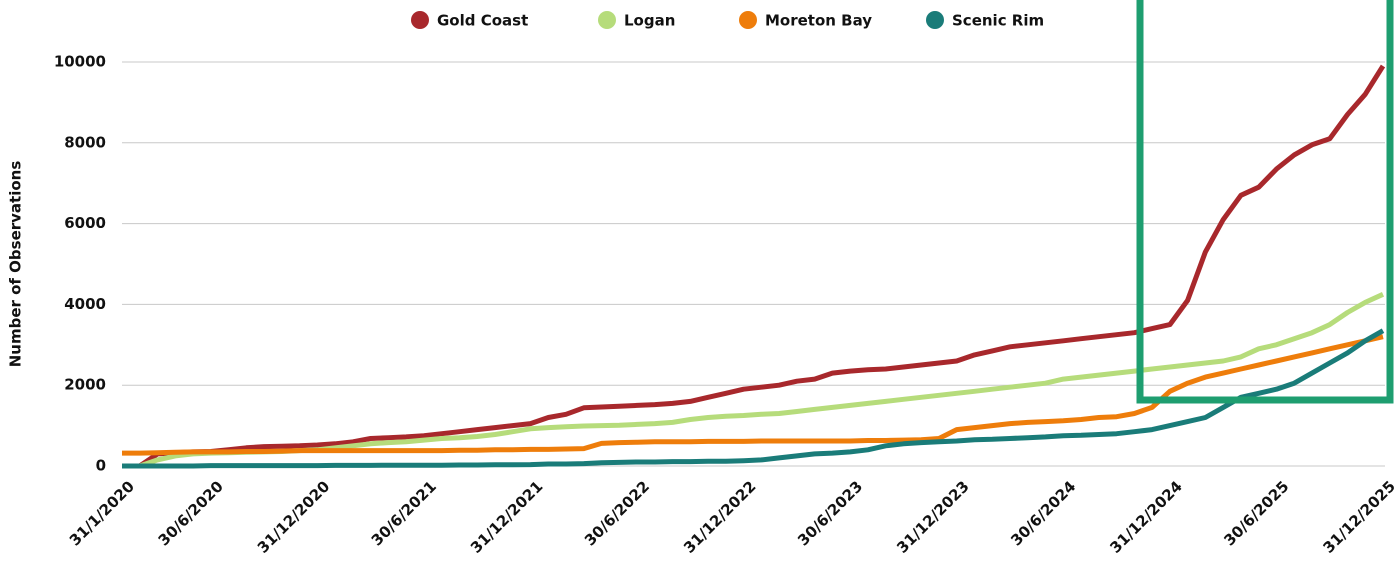 Image resolution: width=1397 pixels, height=576 pixels. What do you see at coordinates (507, 517) in the screenshot?
I see `x-tick-label: 31/12/2021` at bounding box center [507, 517].